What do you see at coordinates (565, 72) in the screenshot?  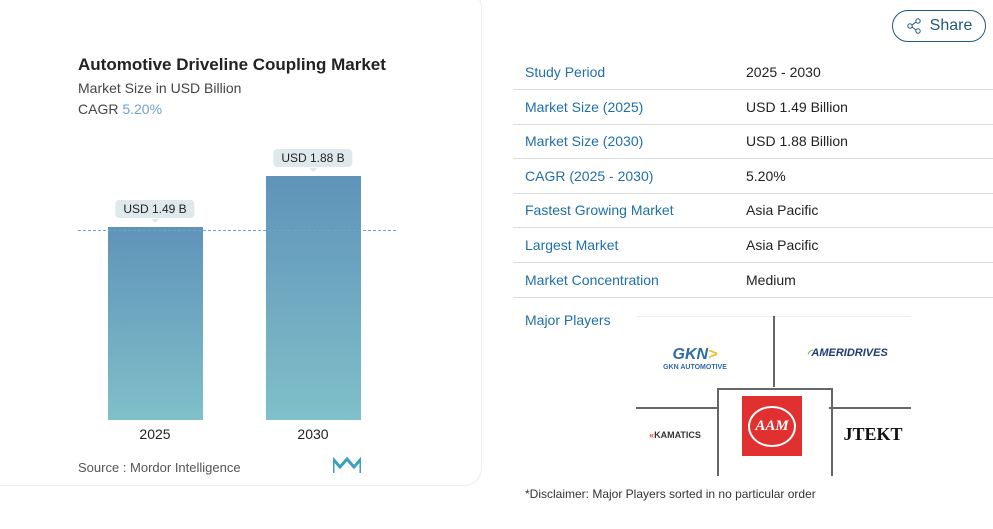 I see `info-key: Study Period` at bounding box center [565, 72].